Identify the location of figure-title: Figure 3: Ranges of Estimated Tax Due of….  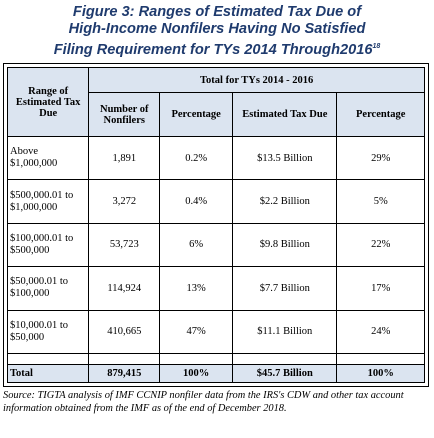
(217, 31).